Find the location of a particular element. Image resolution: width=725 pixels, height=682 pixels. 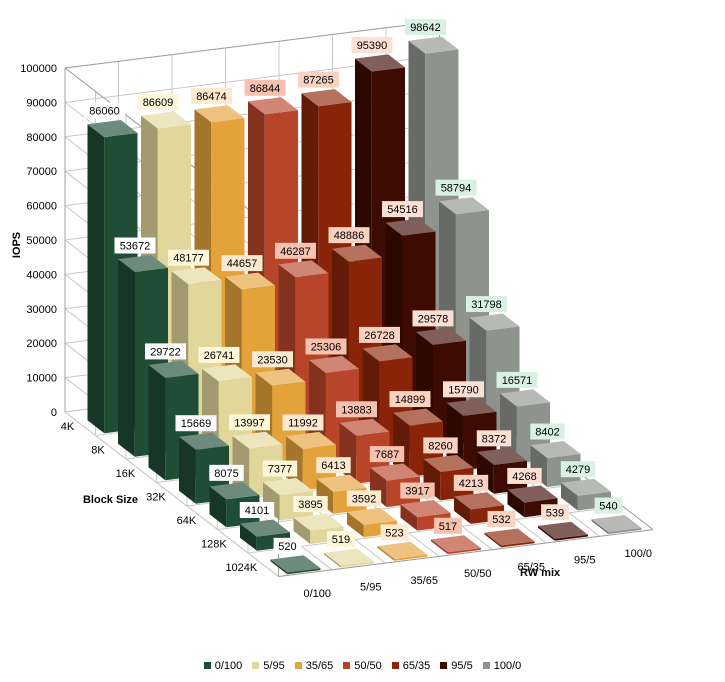

x-tick-label: 1024K is located at coordinates (241, 568).